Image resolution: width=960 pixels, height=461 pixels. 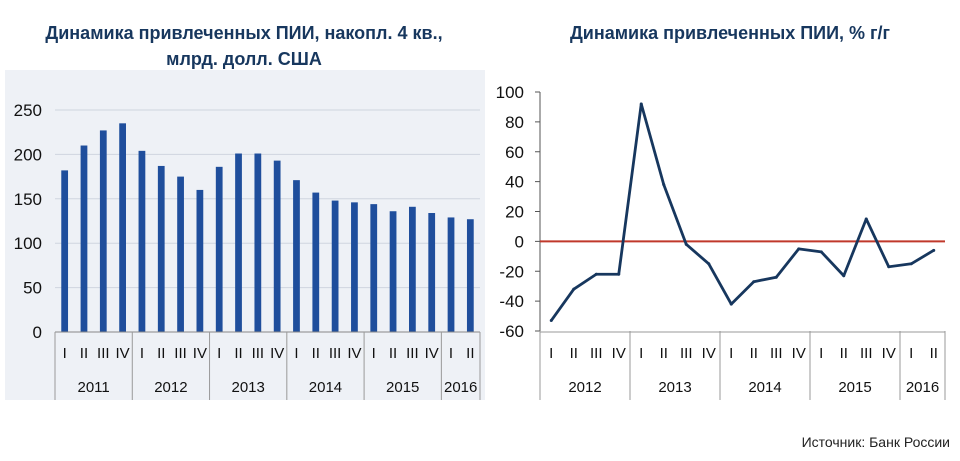 What do you see at coordinates (875, 442) in the screenshot?
I see `source-note: Источник: Банк России` at bounding box center [875, 442].